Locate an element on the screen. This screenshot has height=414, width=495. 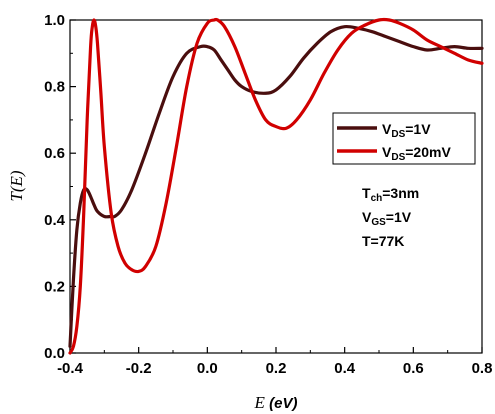
y-tick-label: 0.8 is located at coordinates (54, 87).